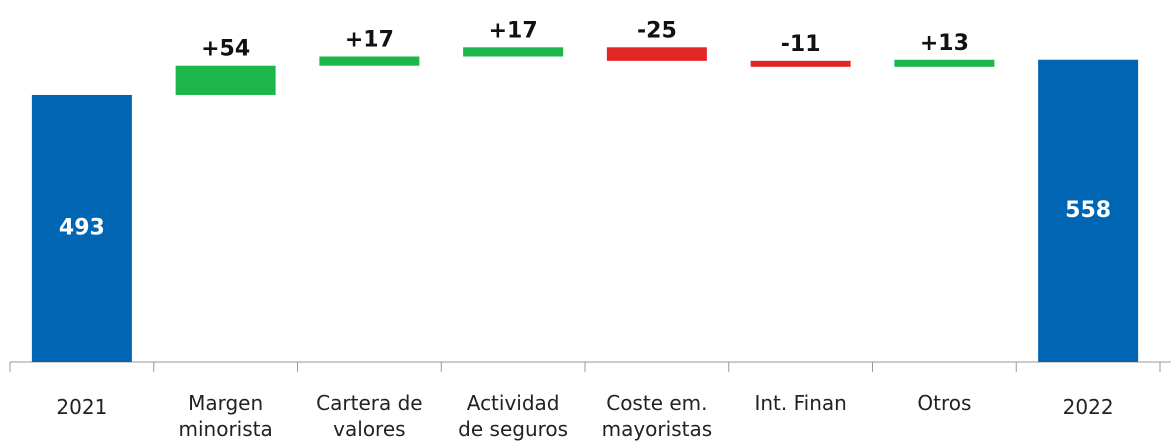 The image size is (1171, 445). I want to click on value-label: 558, so click(1088, 210).